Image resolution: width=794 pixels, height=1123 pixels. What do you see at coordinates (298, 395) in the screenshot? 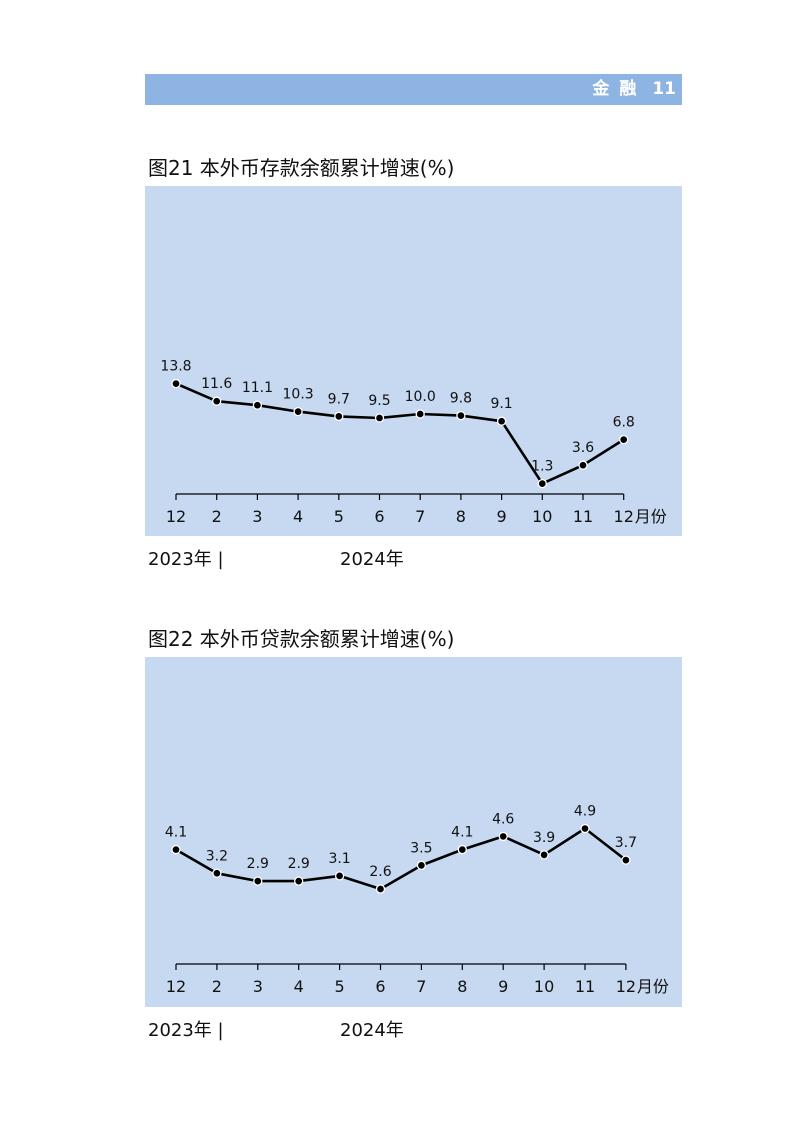
I see `data-label: 10.3` at bounding box center [298, 395].